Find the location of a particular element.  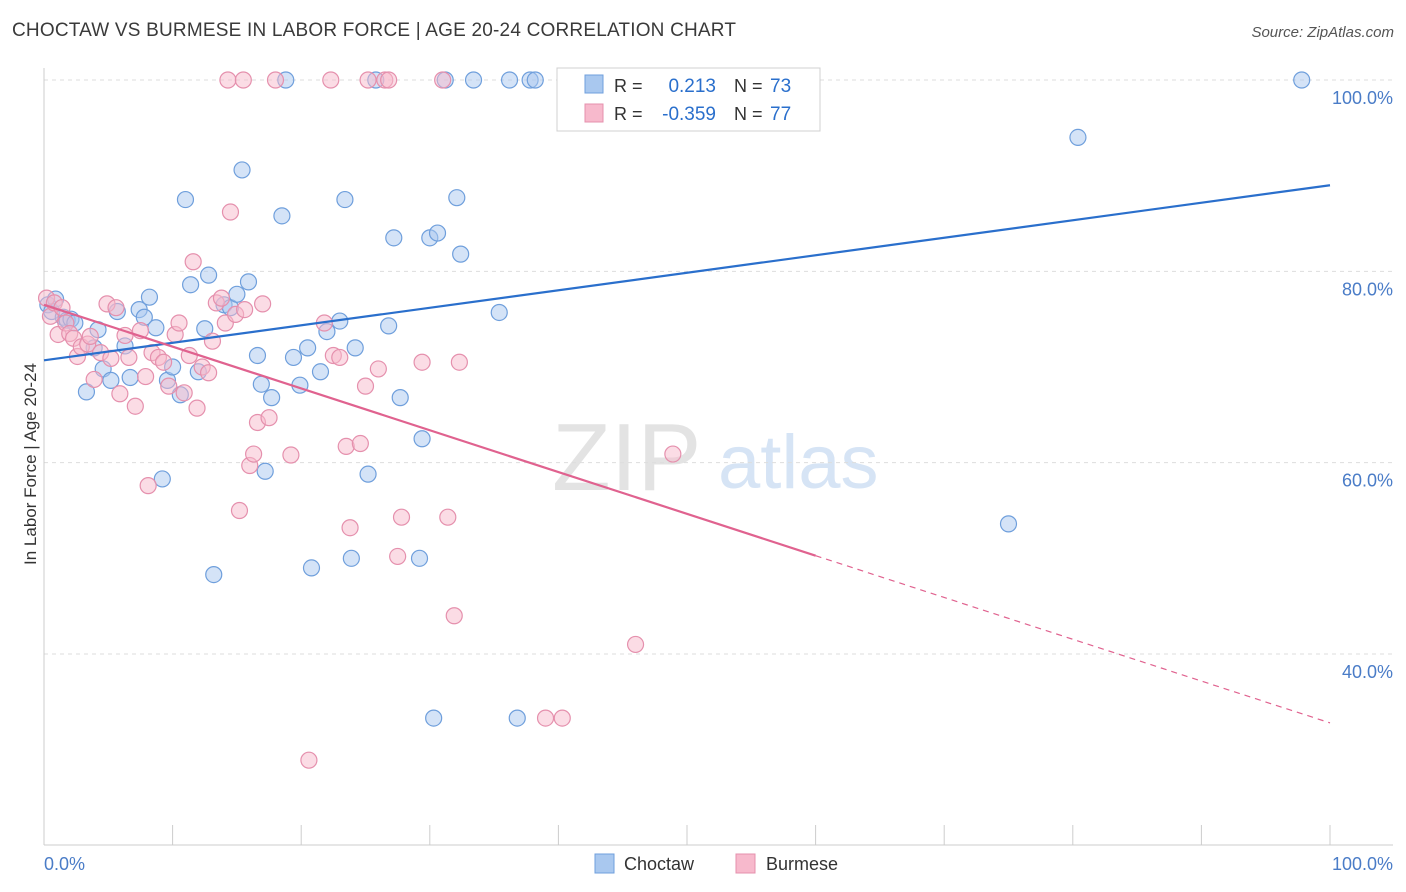

legend-r-value-burmese: -0.359 is located at coordinates (689, 114).